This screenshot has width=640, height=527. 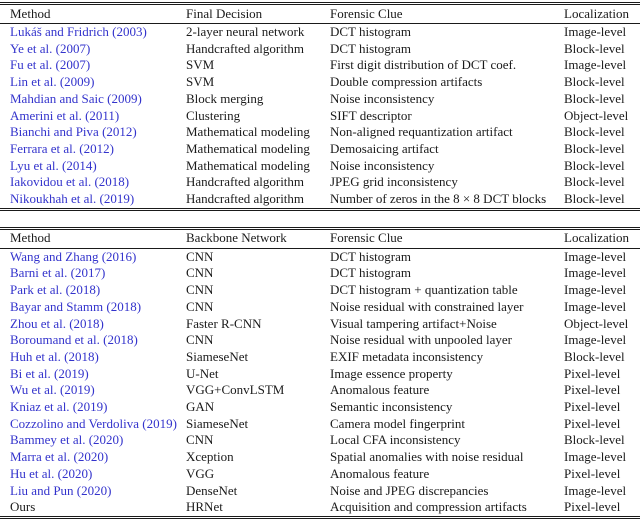 I want to click on forensic-clue-cell: Image essence property, so click(x=391, y=373).